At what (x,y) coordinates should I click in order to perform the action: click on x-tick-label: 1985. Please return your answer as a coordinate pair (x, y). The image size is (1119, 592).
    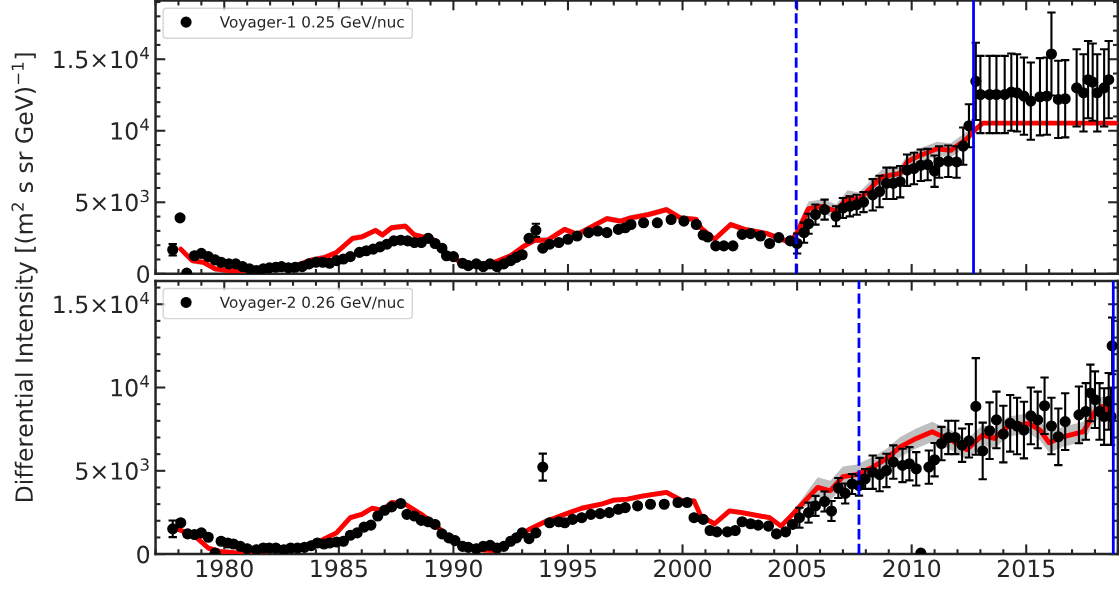
    Looking at the image, I should click on (339, 568).